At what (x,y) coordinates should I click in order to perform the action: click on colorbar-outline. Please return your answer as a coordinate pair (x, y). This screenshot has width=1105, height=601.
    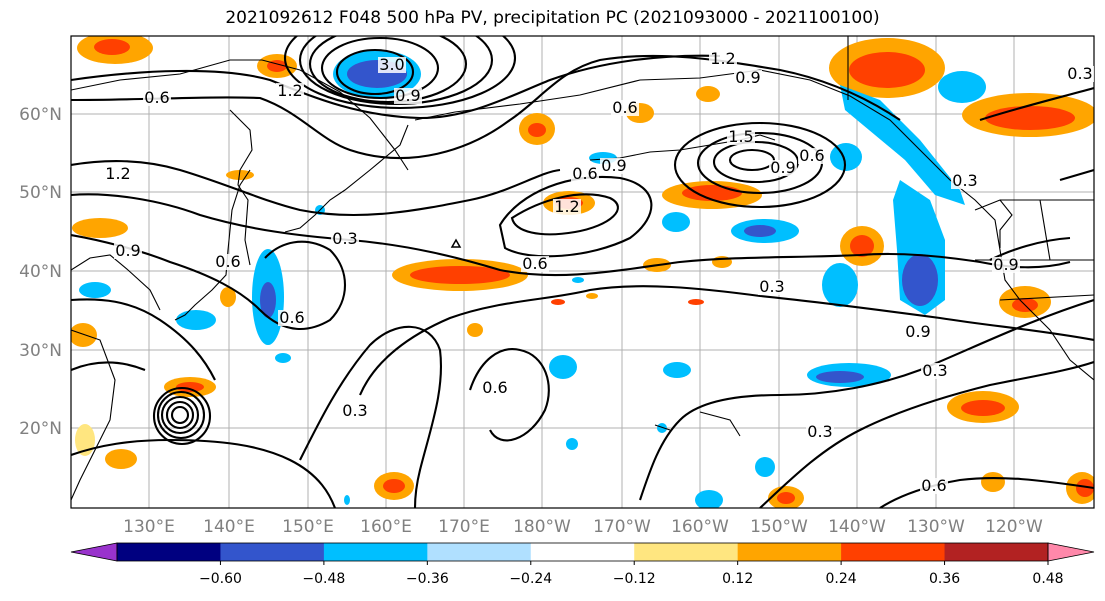
    Looking at the image, I should click on (582, 552).